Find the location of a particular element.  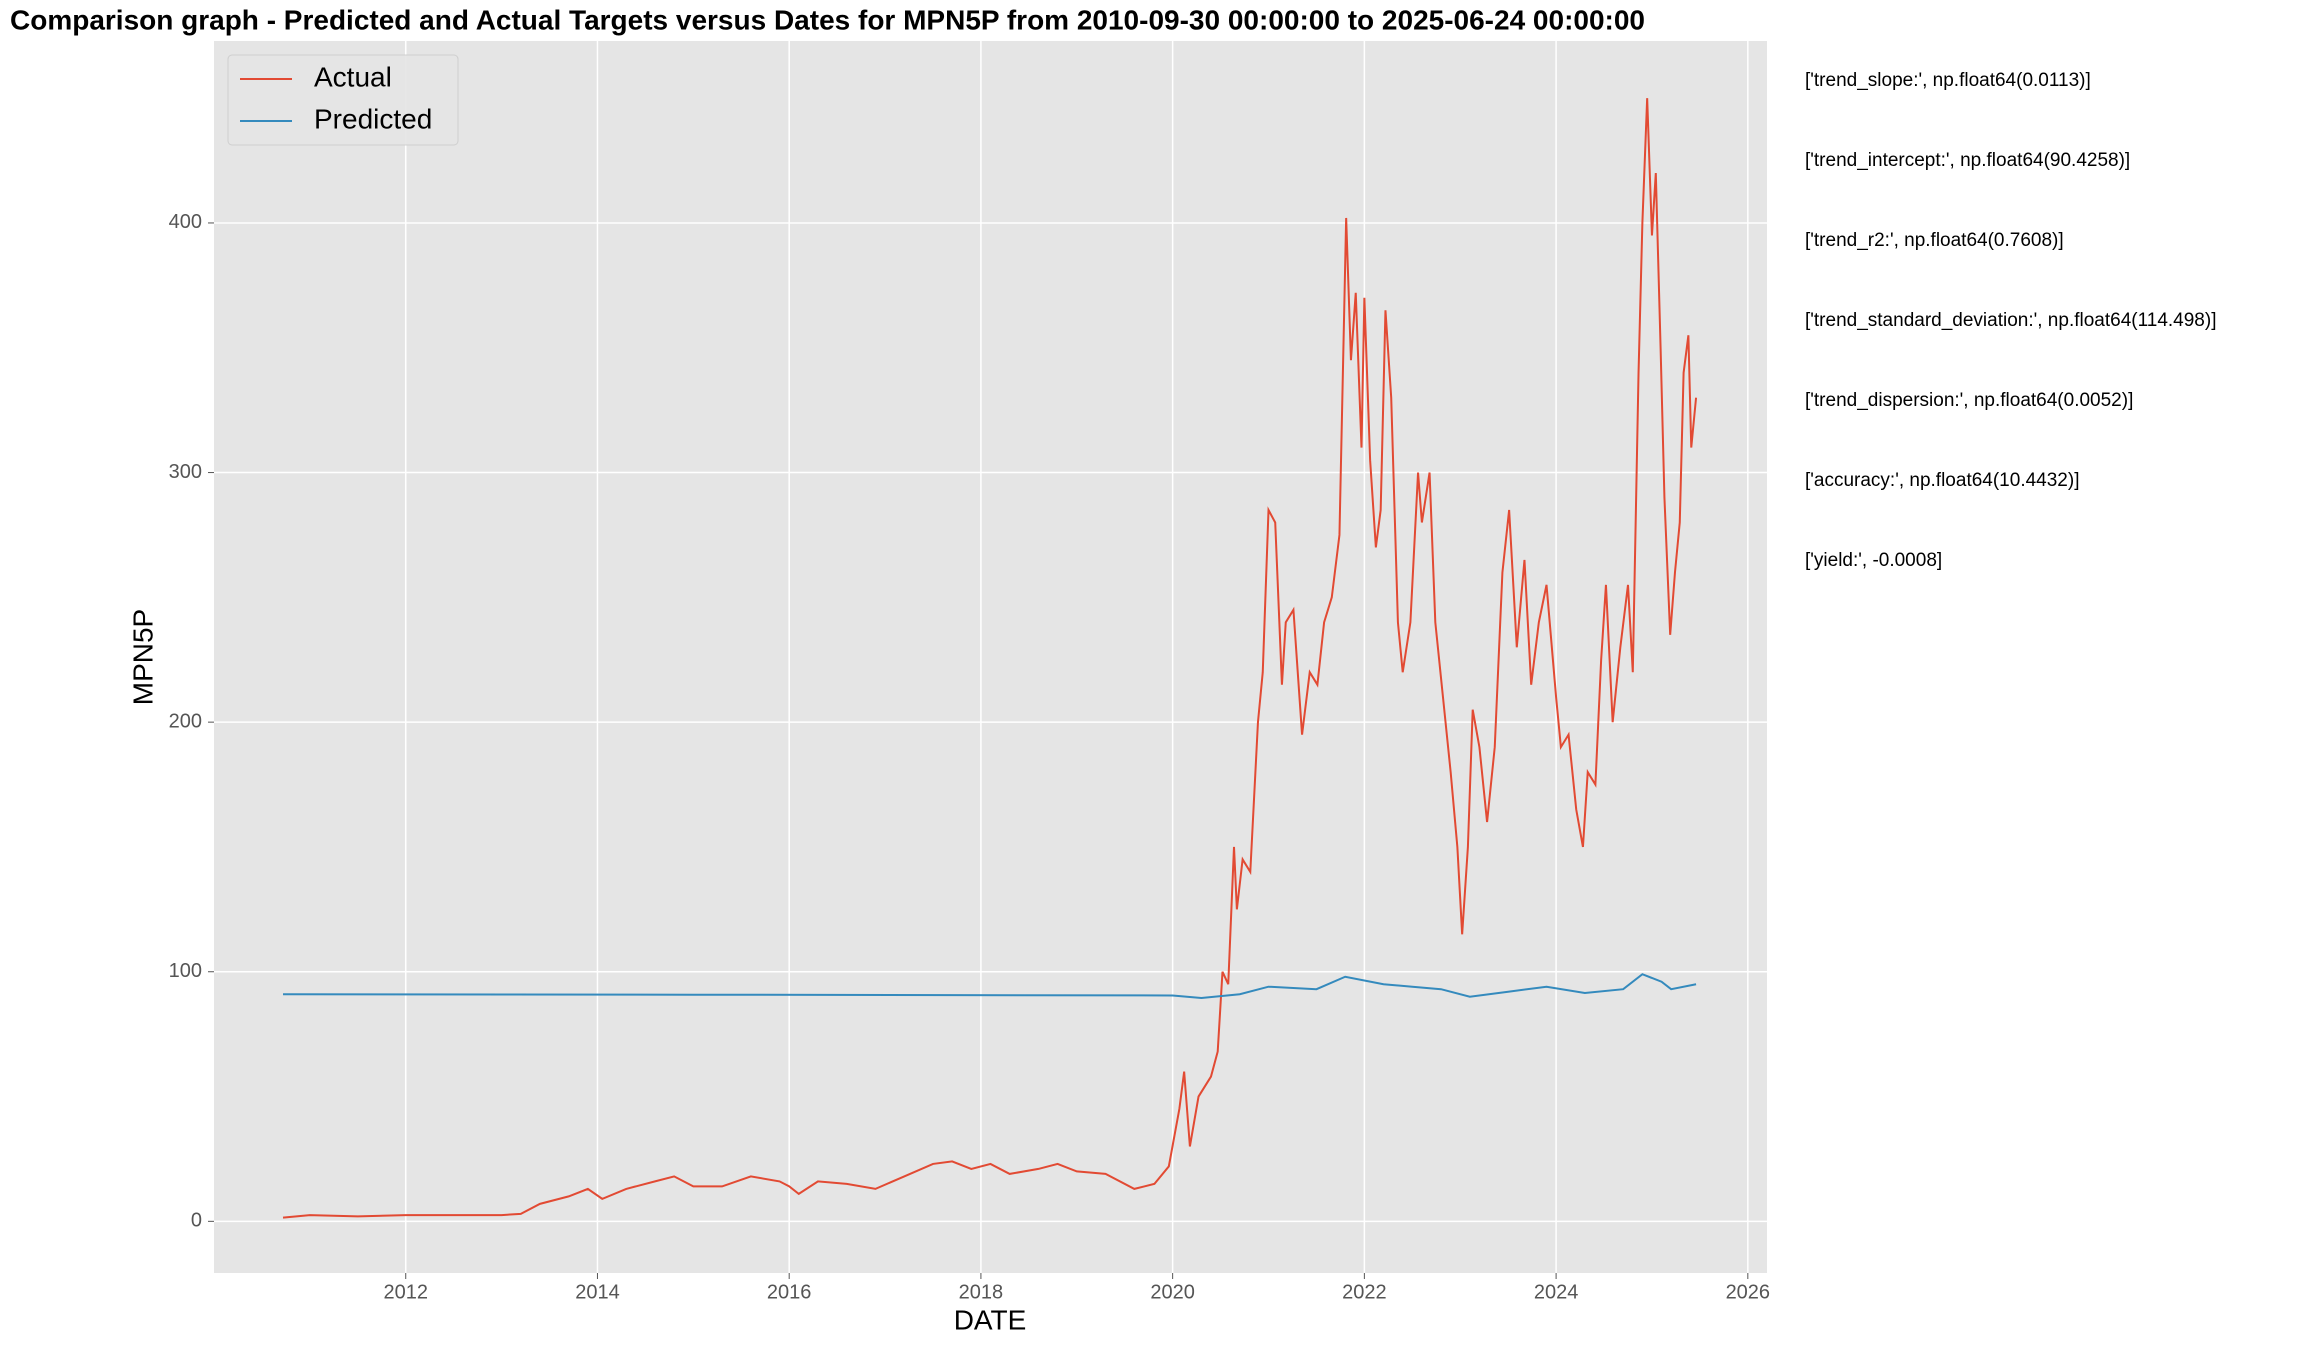

x-tick-label: 2012 is located at coordinates (405, 1292).